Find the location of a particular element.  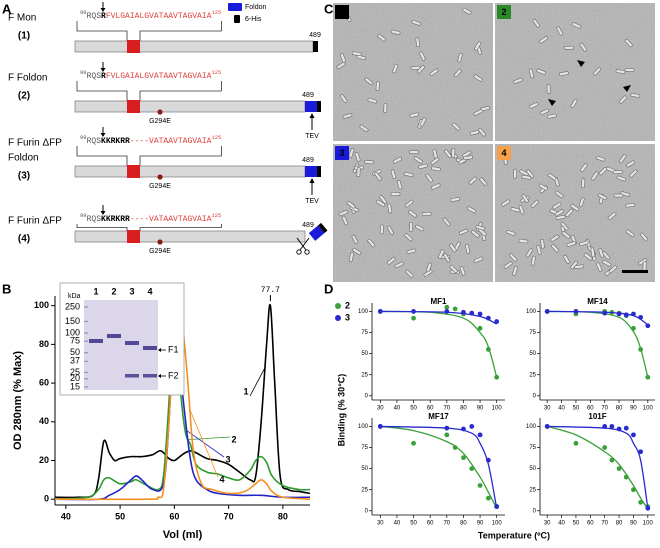

x-tick-label: 90 is located at coordinates (480, 409).